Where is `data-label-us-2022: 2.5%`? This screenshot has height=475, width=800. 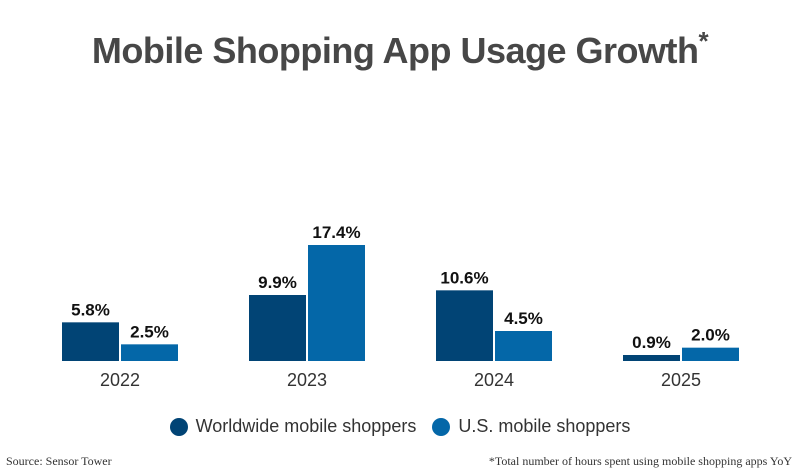 data-label-us-2022: 2.5% is located at coordinates (149, 331).